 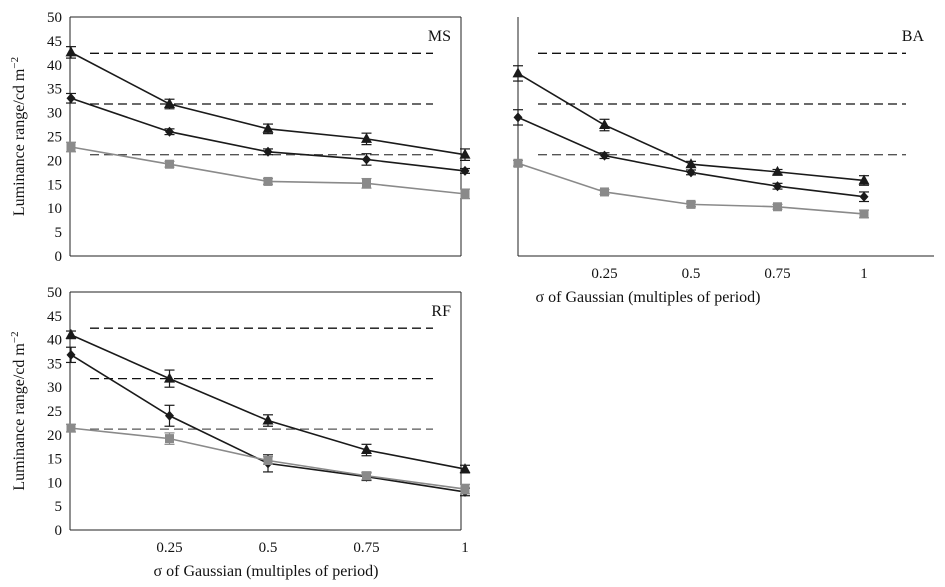 I want to click on panel-label: MS, so click(x=439, y=36).